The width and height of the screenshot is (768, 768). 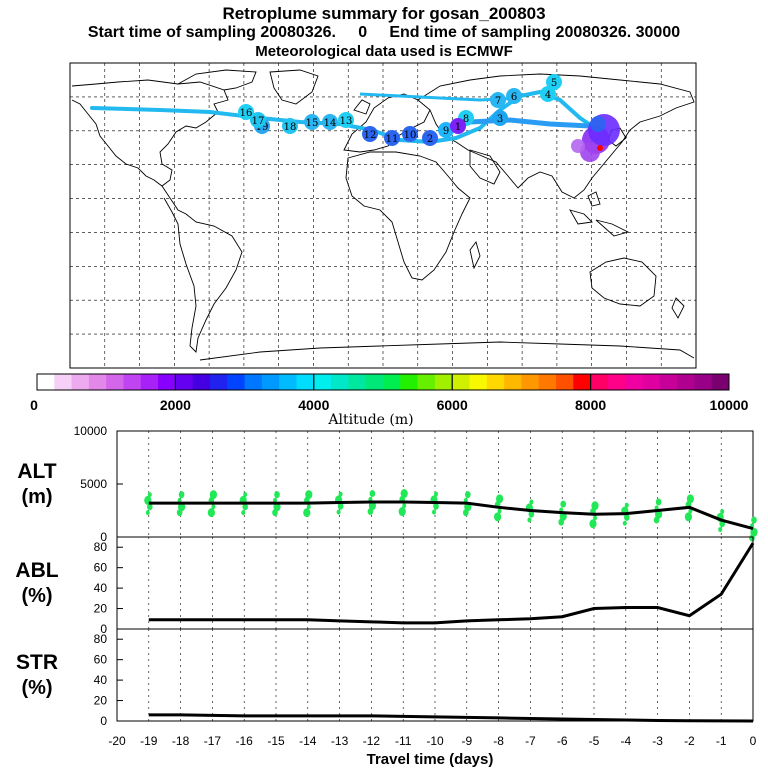 What do you see at coordinates (451, 583) in the screenshot?
I see `abl-series-line` at bounding box center [451, 583].